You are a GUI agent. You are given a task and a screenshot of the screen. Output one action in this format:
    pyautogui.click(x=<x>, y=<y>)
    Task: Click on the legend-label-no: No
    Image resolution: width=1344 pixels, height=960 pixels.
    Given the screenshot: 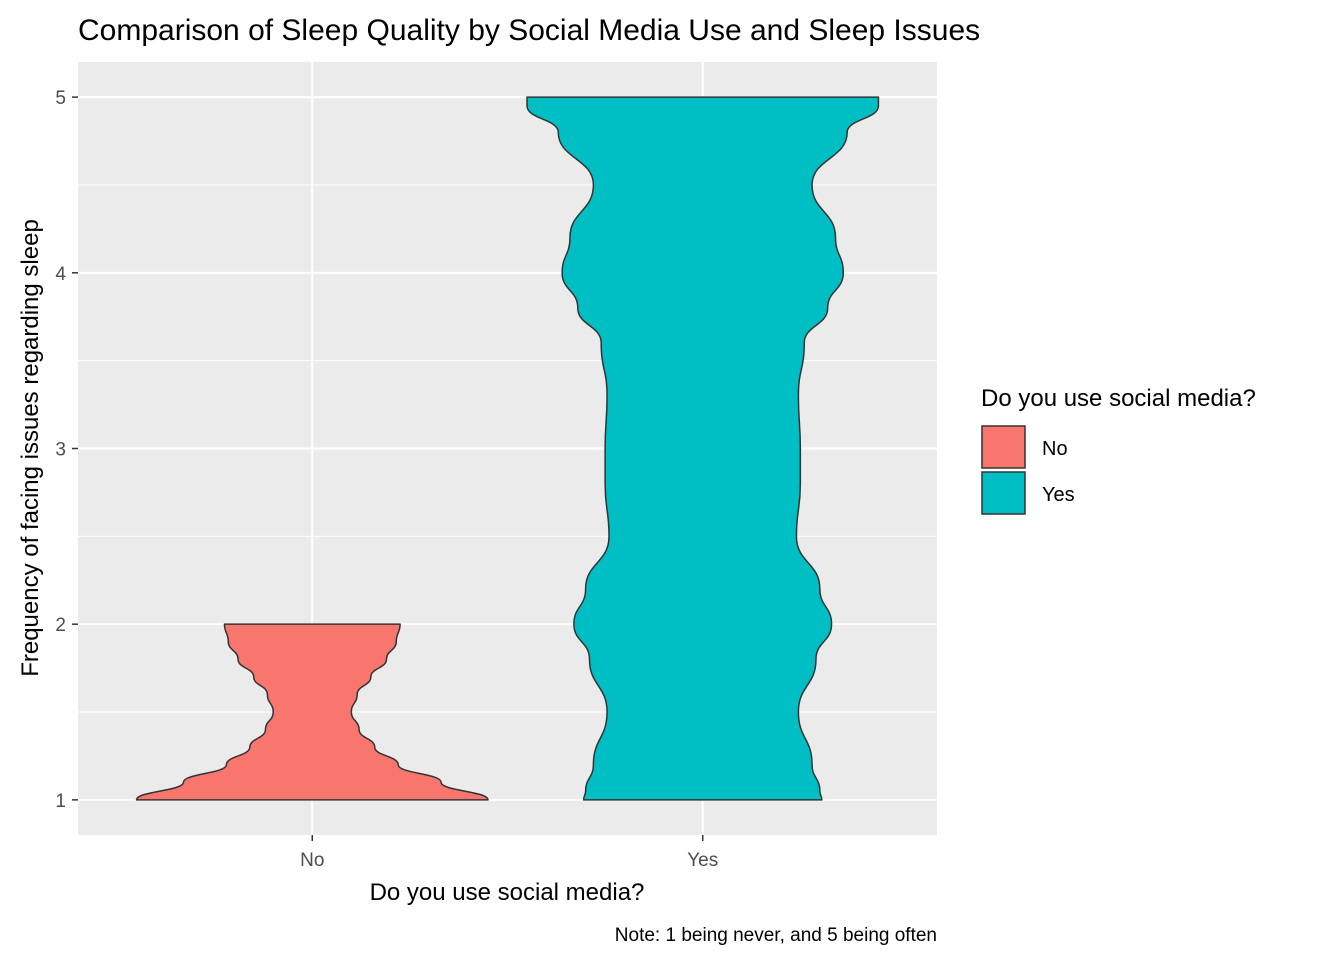 What is the action you would take?
    pyautogui.click(x=1055, y=449)
    